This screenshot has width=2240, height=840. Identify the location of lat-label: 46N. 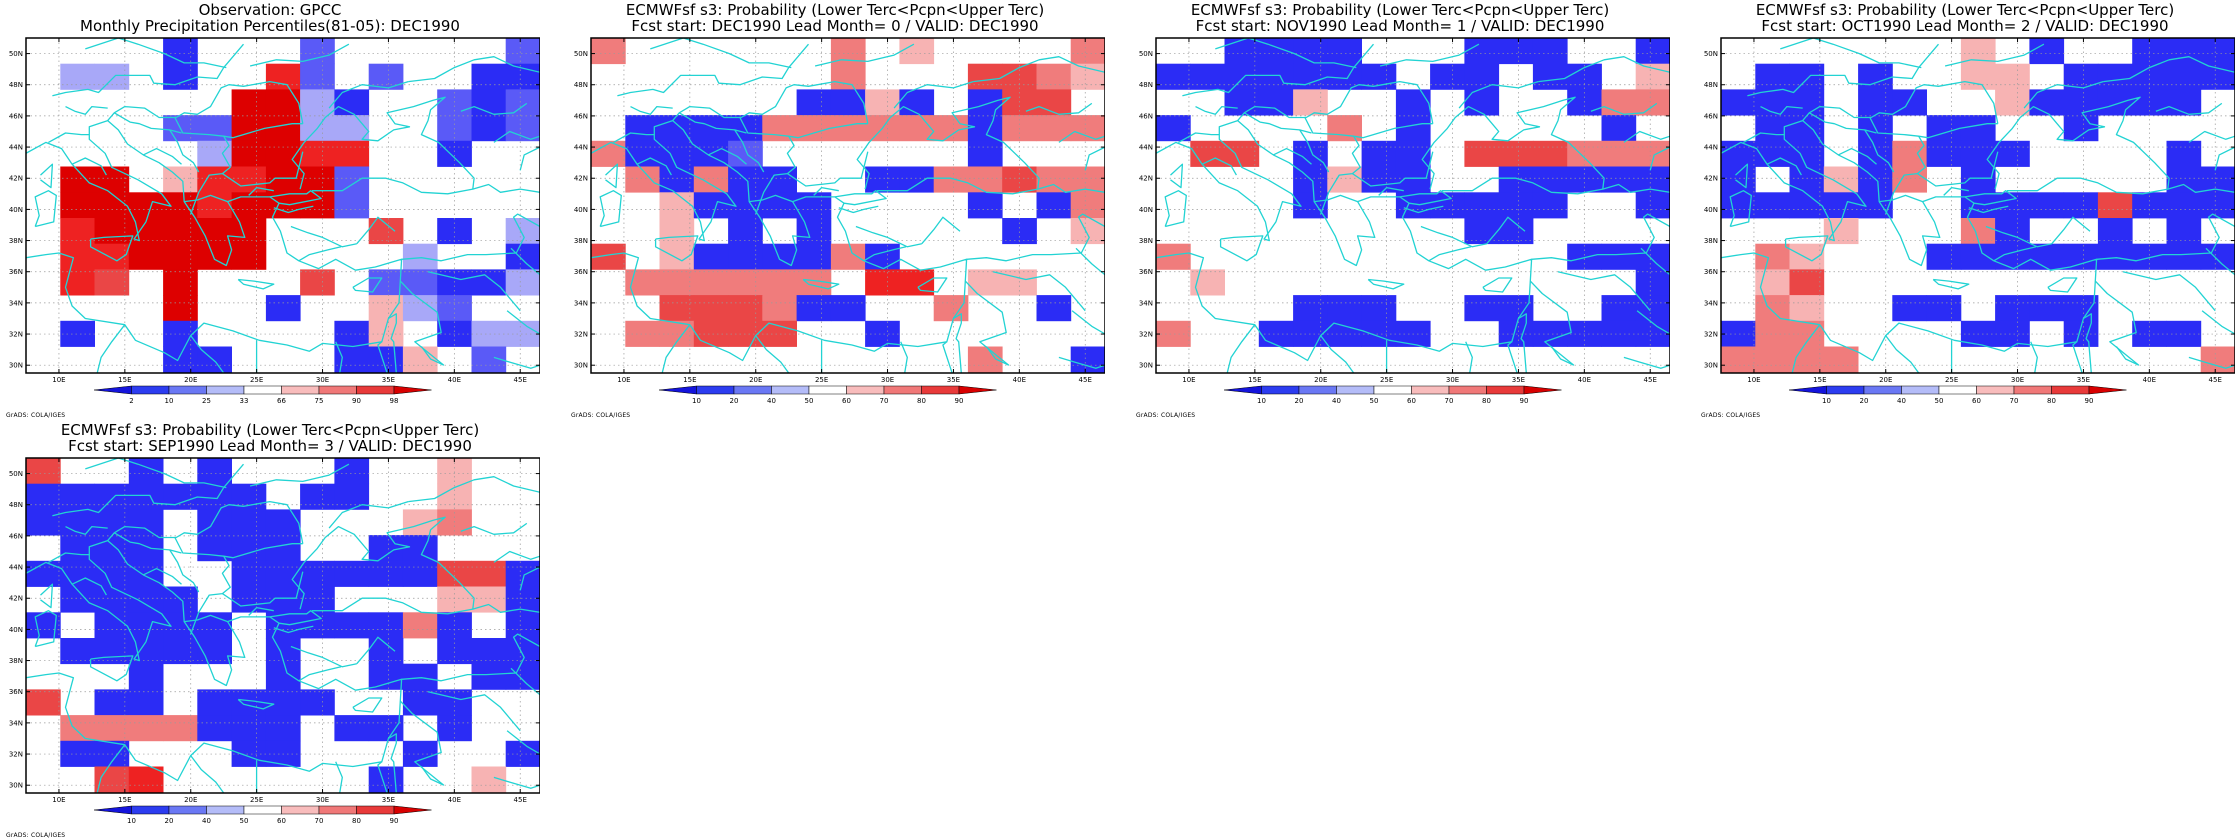
(1711, 116).